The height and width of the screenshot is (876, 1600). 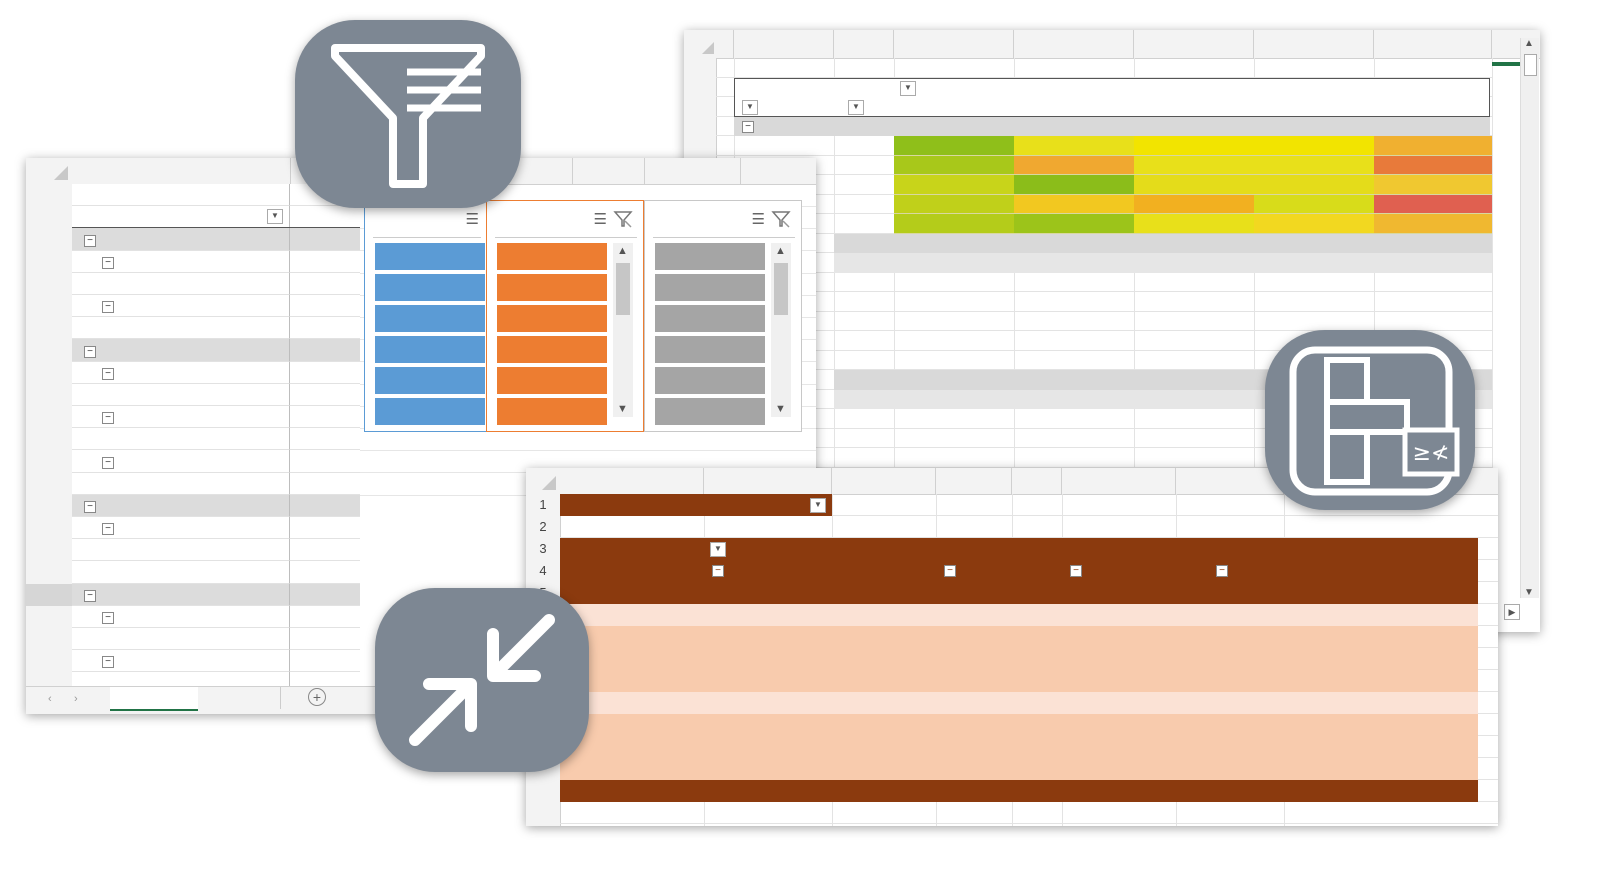 What do you see at coordinates (954, 44) in the screenshot?
I see `column-header-d` at bounding box center [954, 44].